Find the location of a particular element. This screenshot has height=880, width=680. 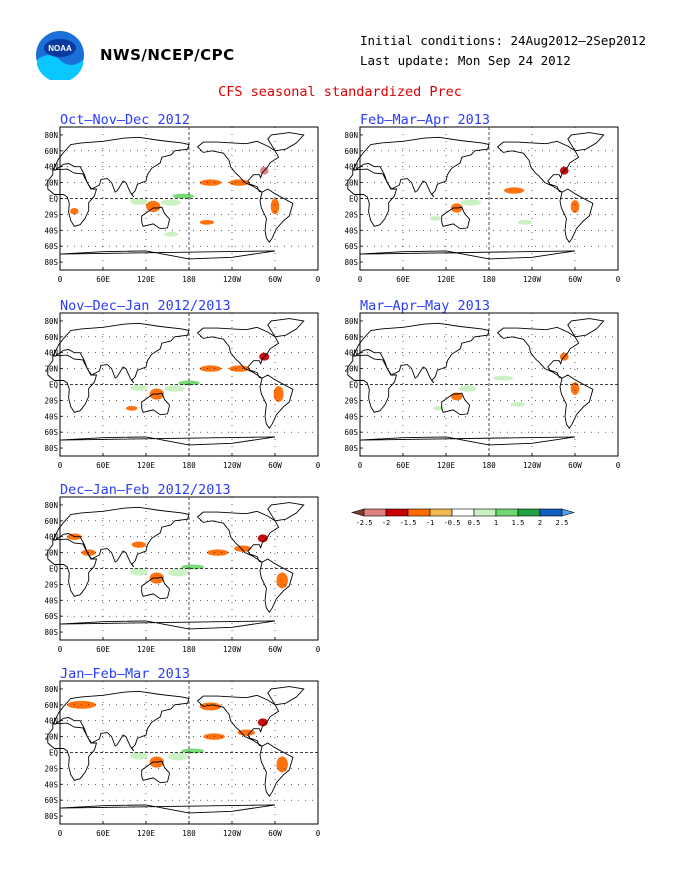

panel-title-fma: Feb–Mar–Apr 2013 is located at coordinates (425, 120).